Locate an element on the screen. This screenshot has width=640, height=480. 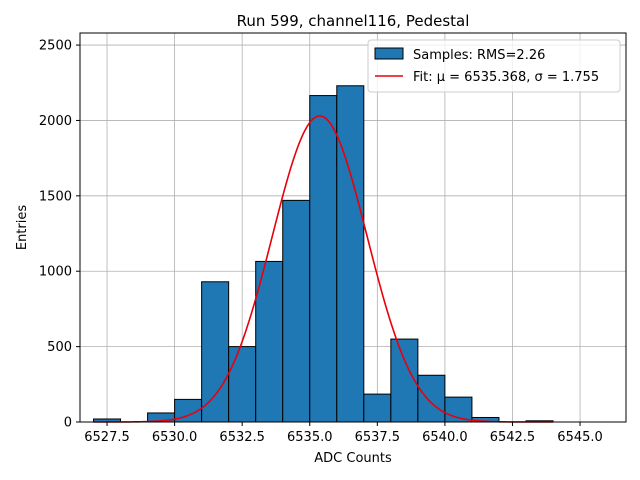
y-tick-label-3: 1500 is located at coordinates (55, 196).